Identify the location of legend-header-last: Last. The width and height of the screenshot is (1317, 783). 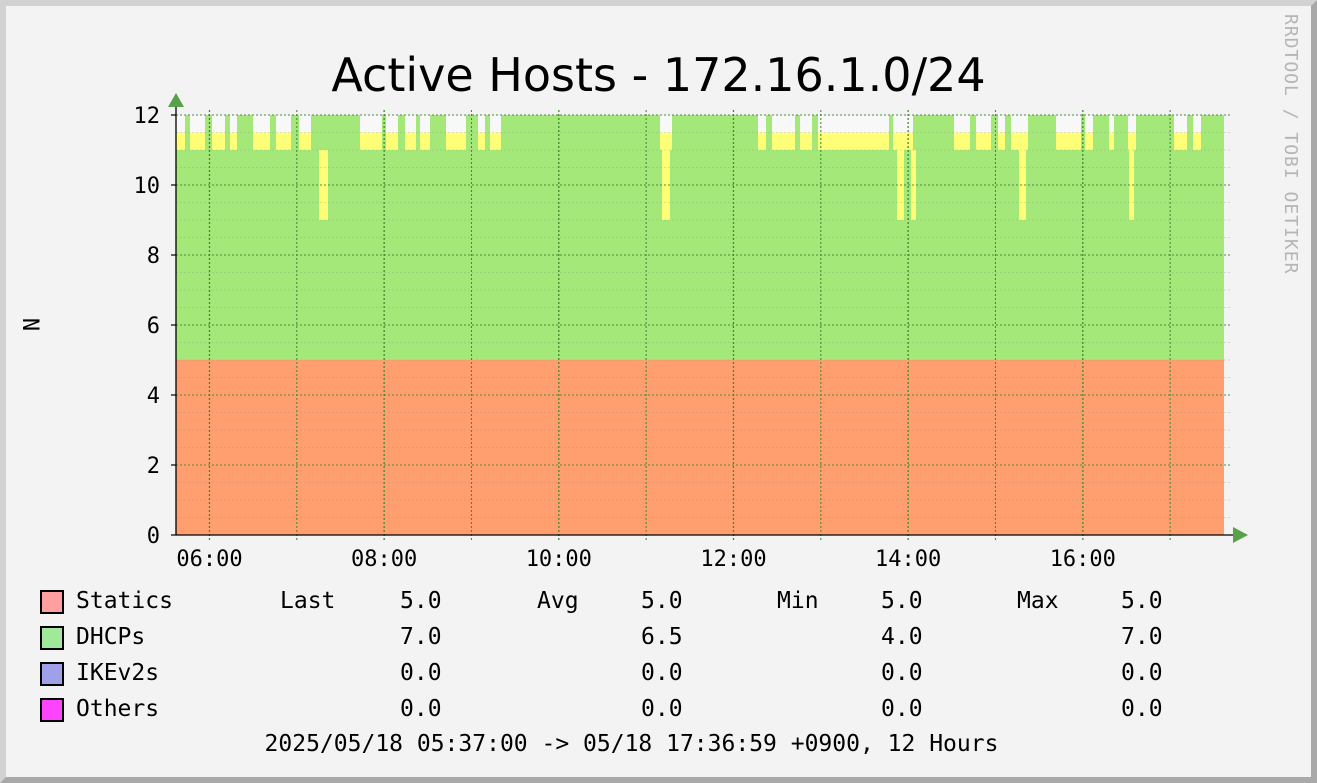
(308, 601).